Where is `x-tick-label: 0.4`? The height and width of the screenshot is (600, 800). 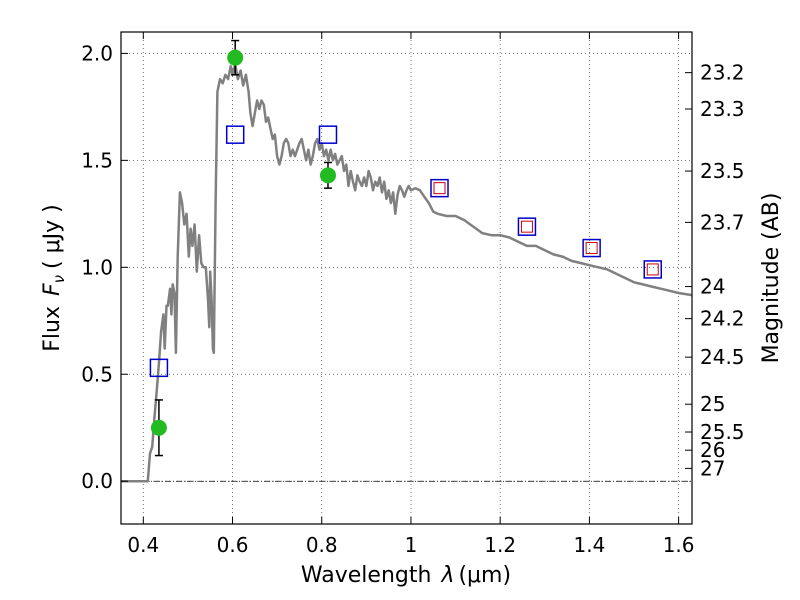
x-tick-label: 0.4 is located at coordinates (143, 545).